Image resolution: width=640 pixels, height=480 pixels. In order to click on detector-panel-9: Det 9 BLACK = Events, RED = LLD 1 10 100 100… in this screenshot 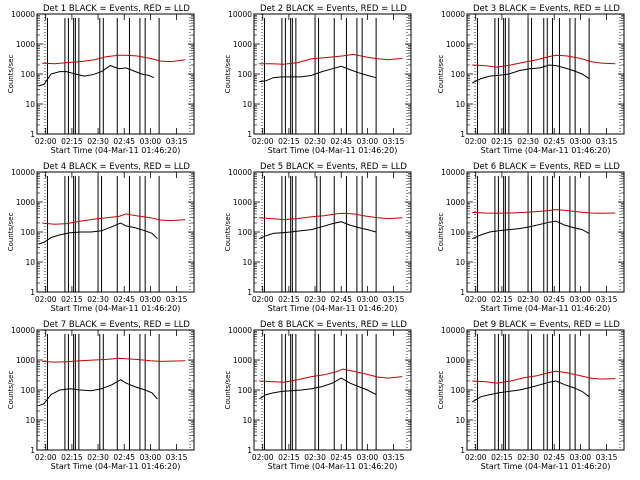, I will do `click(531, 395)`.